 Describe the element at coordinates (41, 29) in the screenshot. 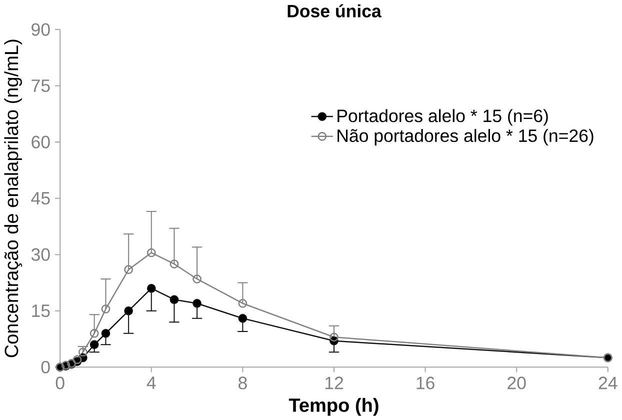

I see `y-tick-label: 90` at that location.